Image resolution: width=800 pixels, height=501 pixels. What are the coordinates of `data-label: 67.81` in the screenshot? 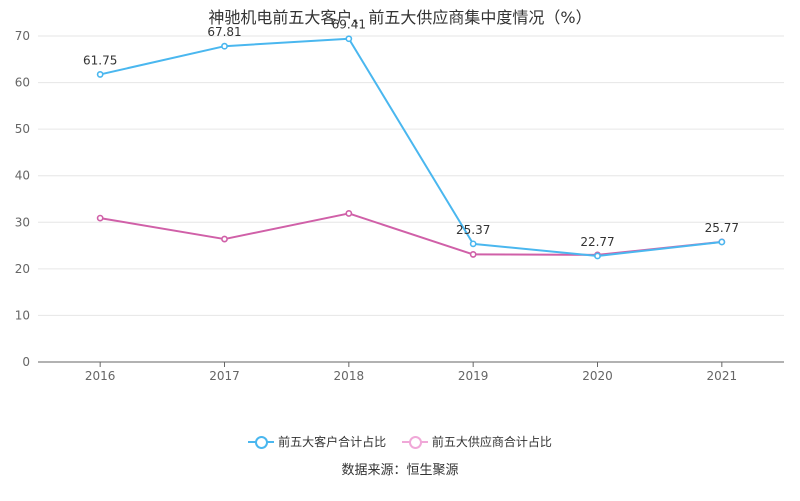 It's located at (224, 32).